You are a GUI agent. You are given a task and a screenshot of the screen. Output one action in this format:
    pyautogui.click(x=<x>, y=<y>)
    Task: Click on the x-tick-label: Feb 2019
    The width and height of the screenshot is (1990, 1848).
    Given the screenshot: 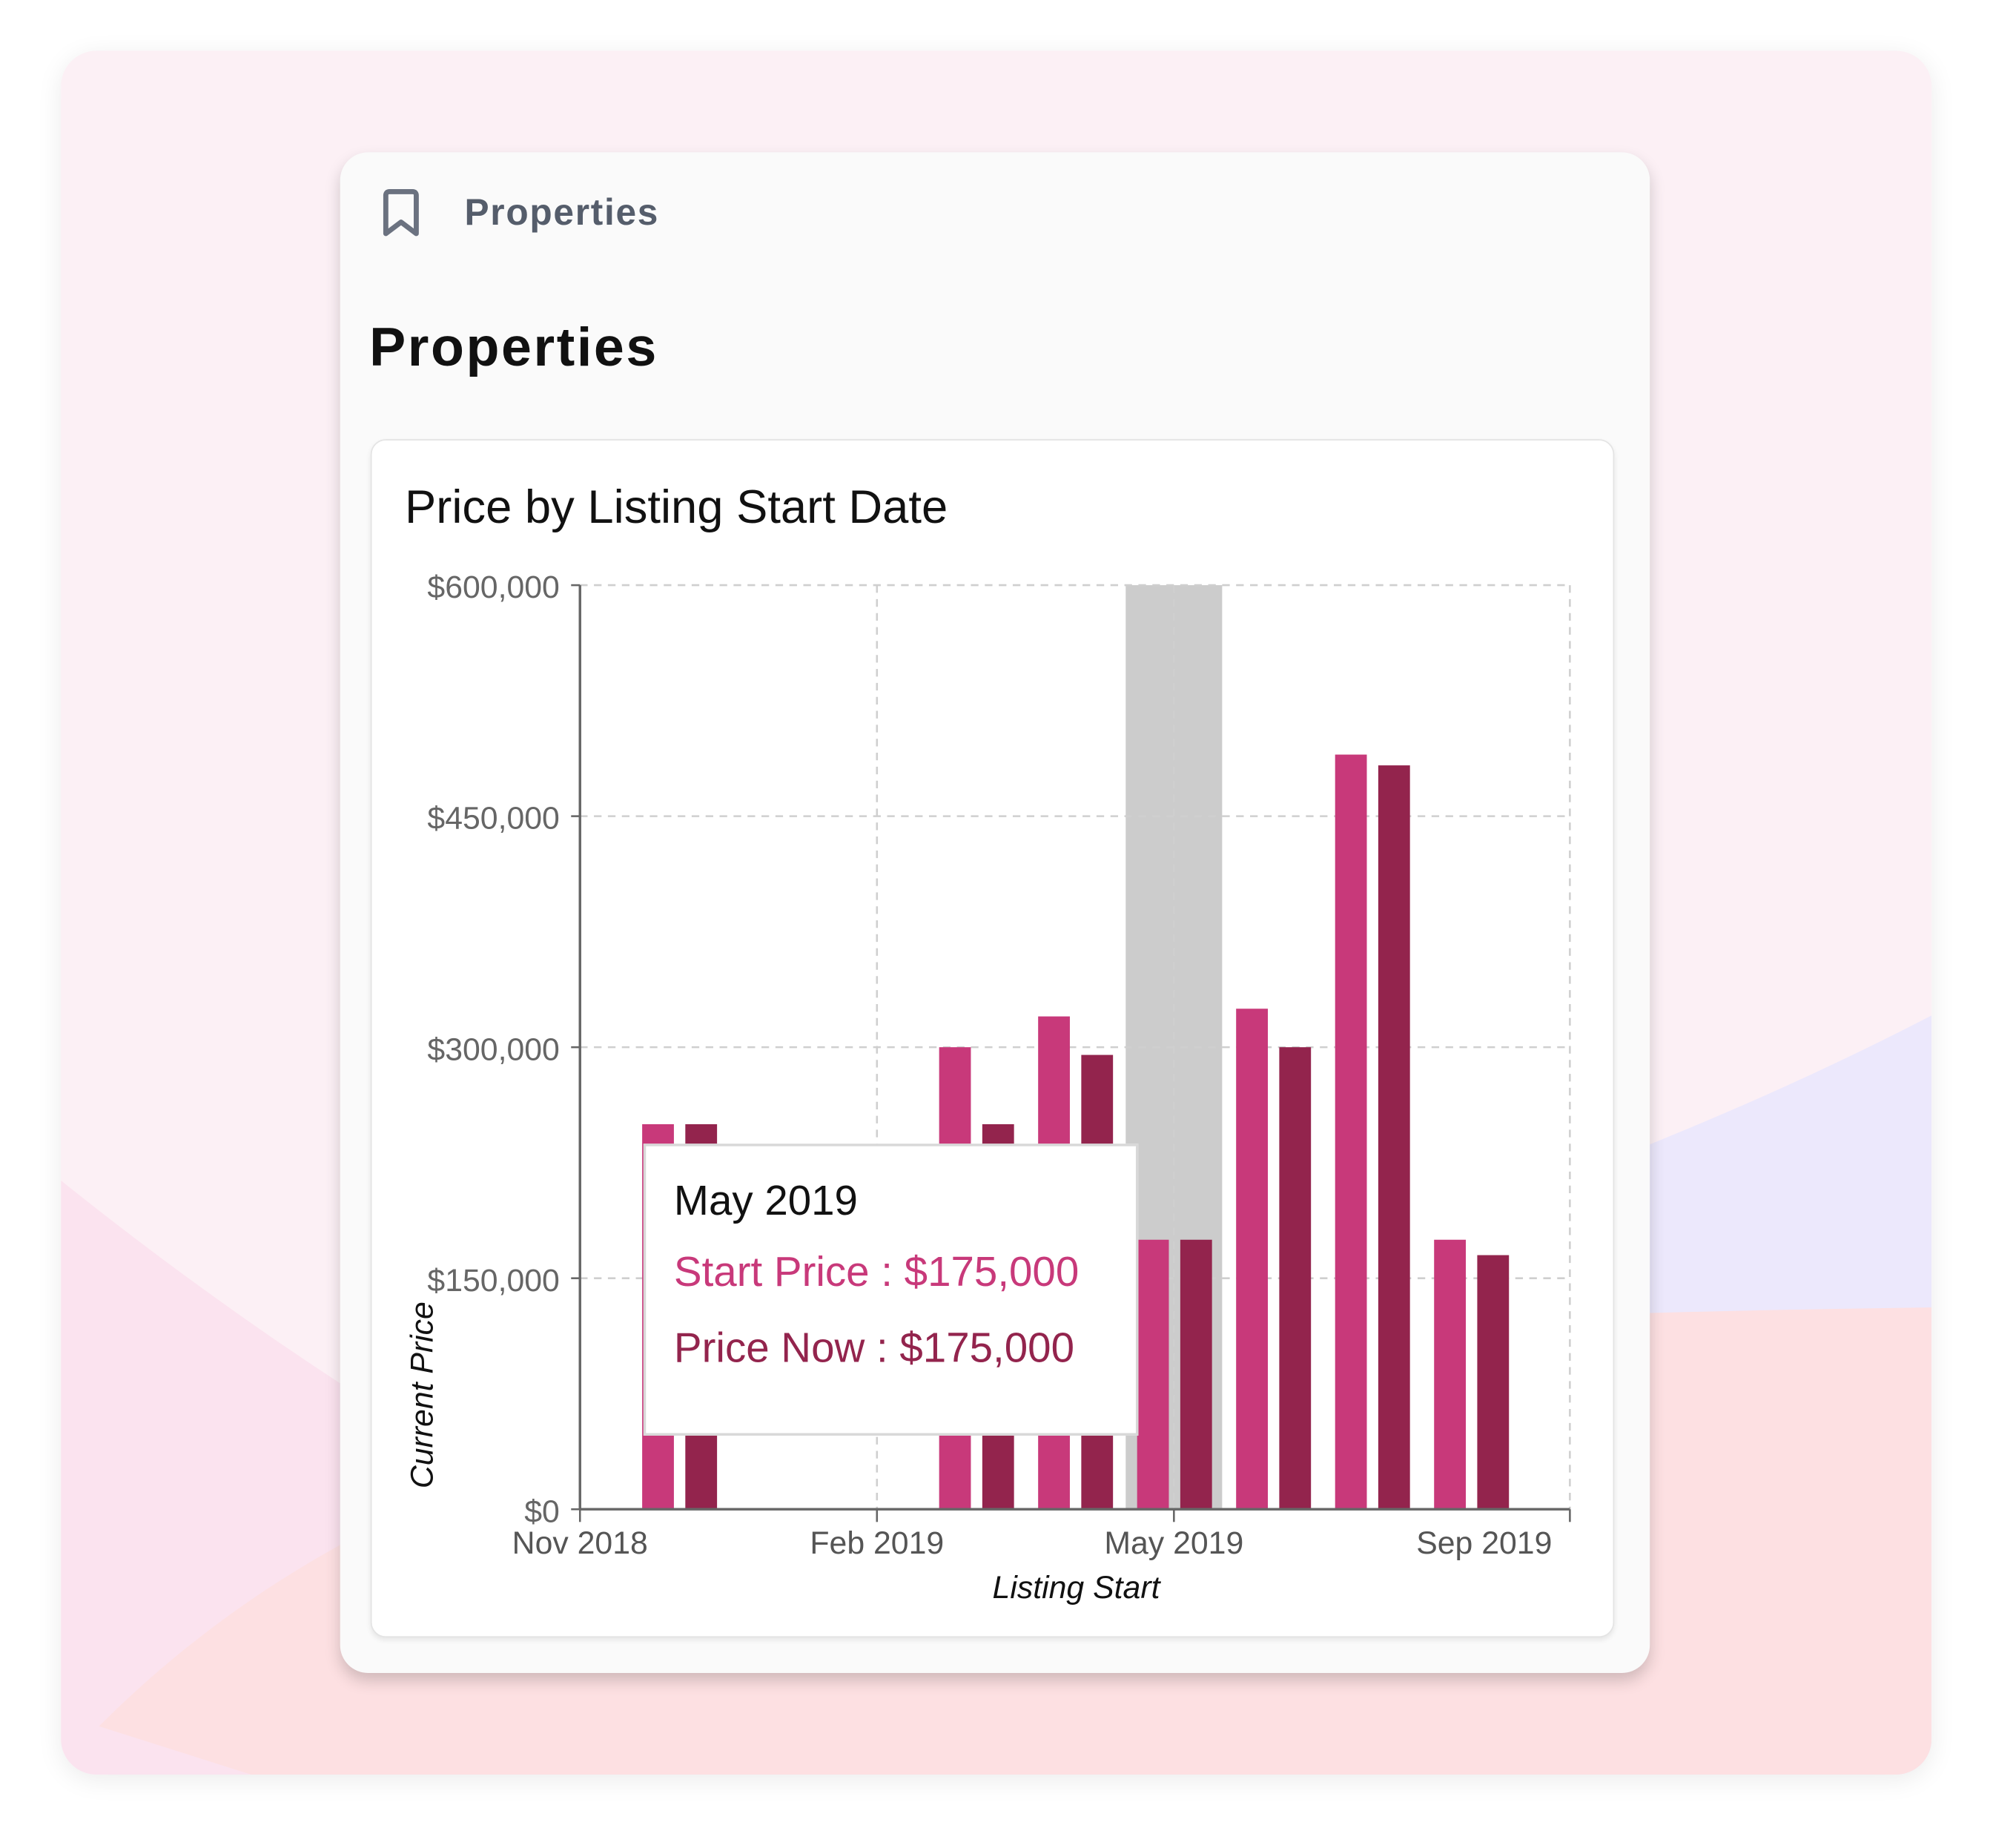 What is the action you would take?
    pyautogui.click(x=877, y=1543)
    